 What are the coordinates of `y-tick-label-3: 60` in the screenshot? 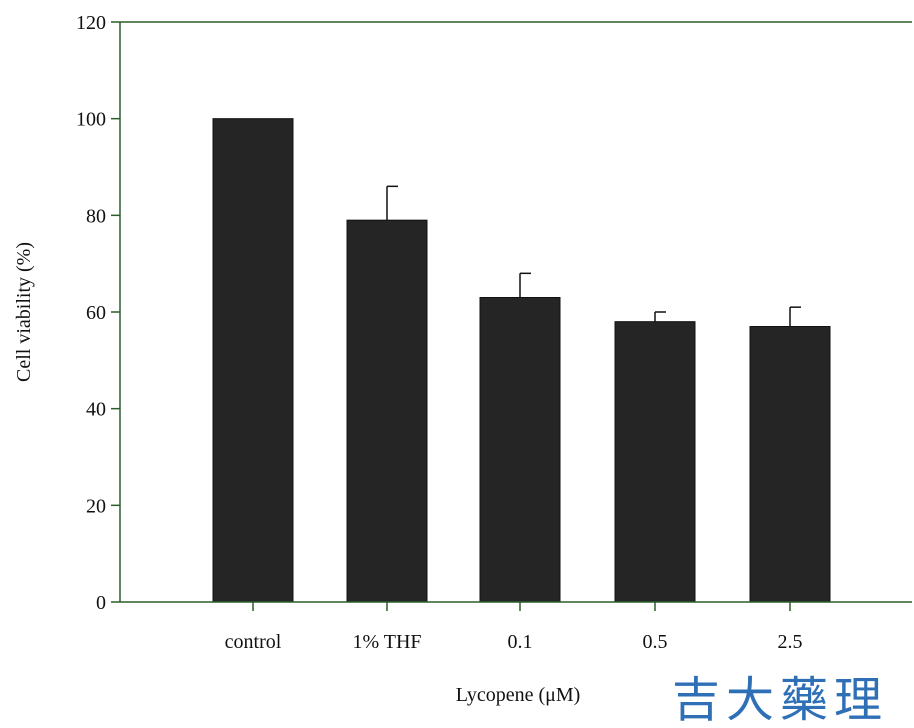 It's located at (96, 313).